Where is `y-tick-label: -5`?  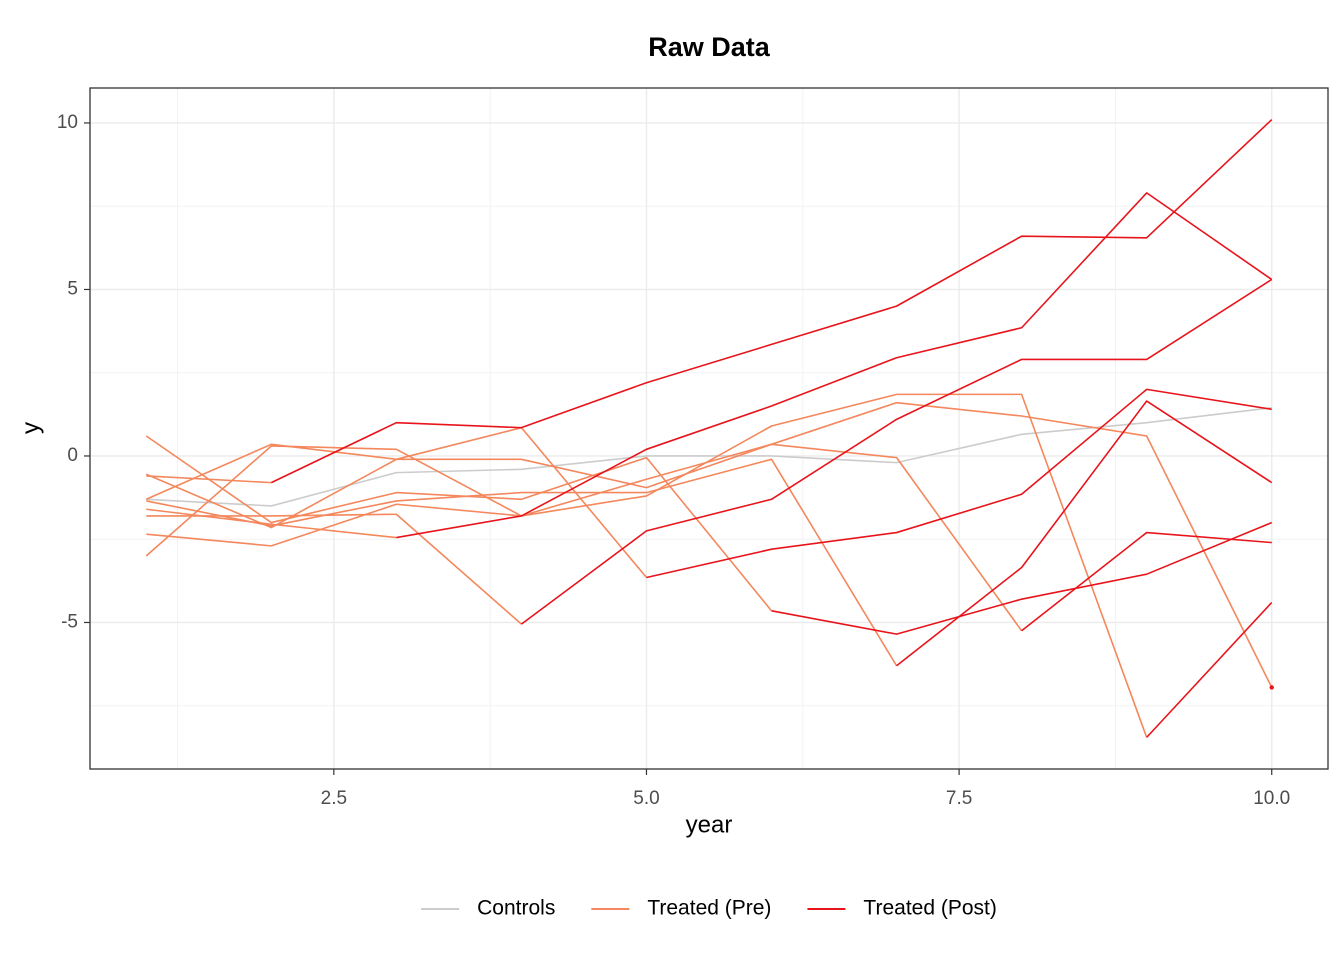 y-tick-label: -5 is located at coordinates (69, 621).